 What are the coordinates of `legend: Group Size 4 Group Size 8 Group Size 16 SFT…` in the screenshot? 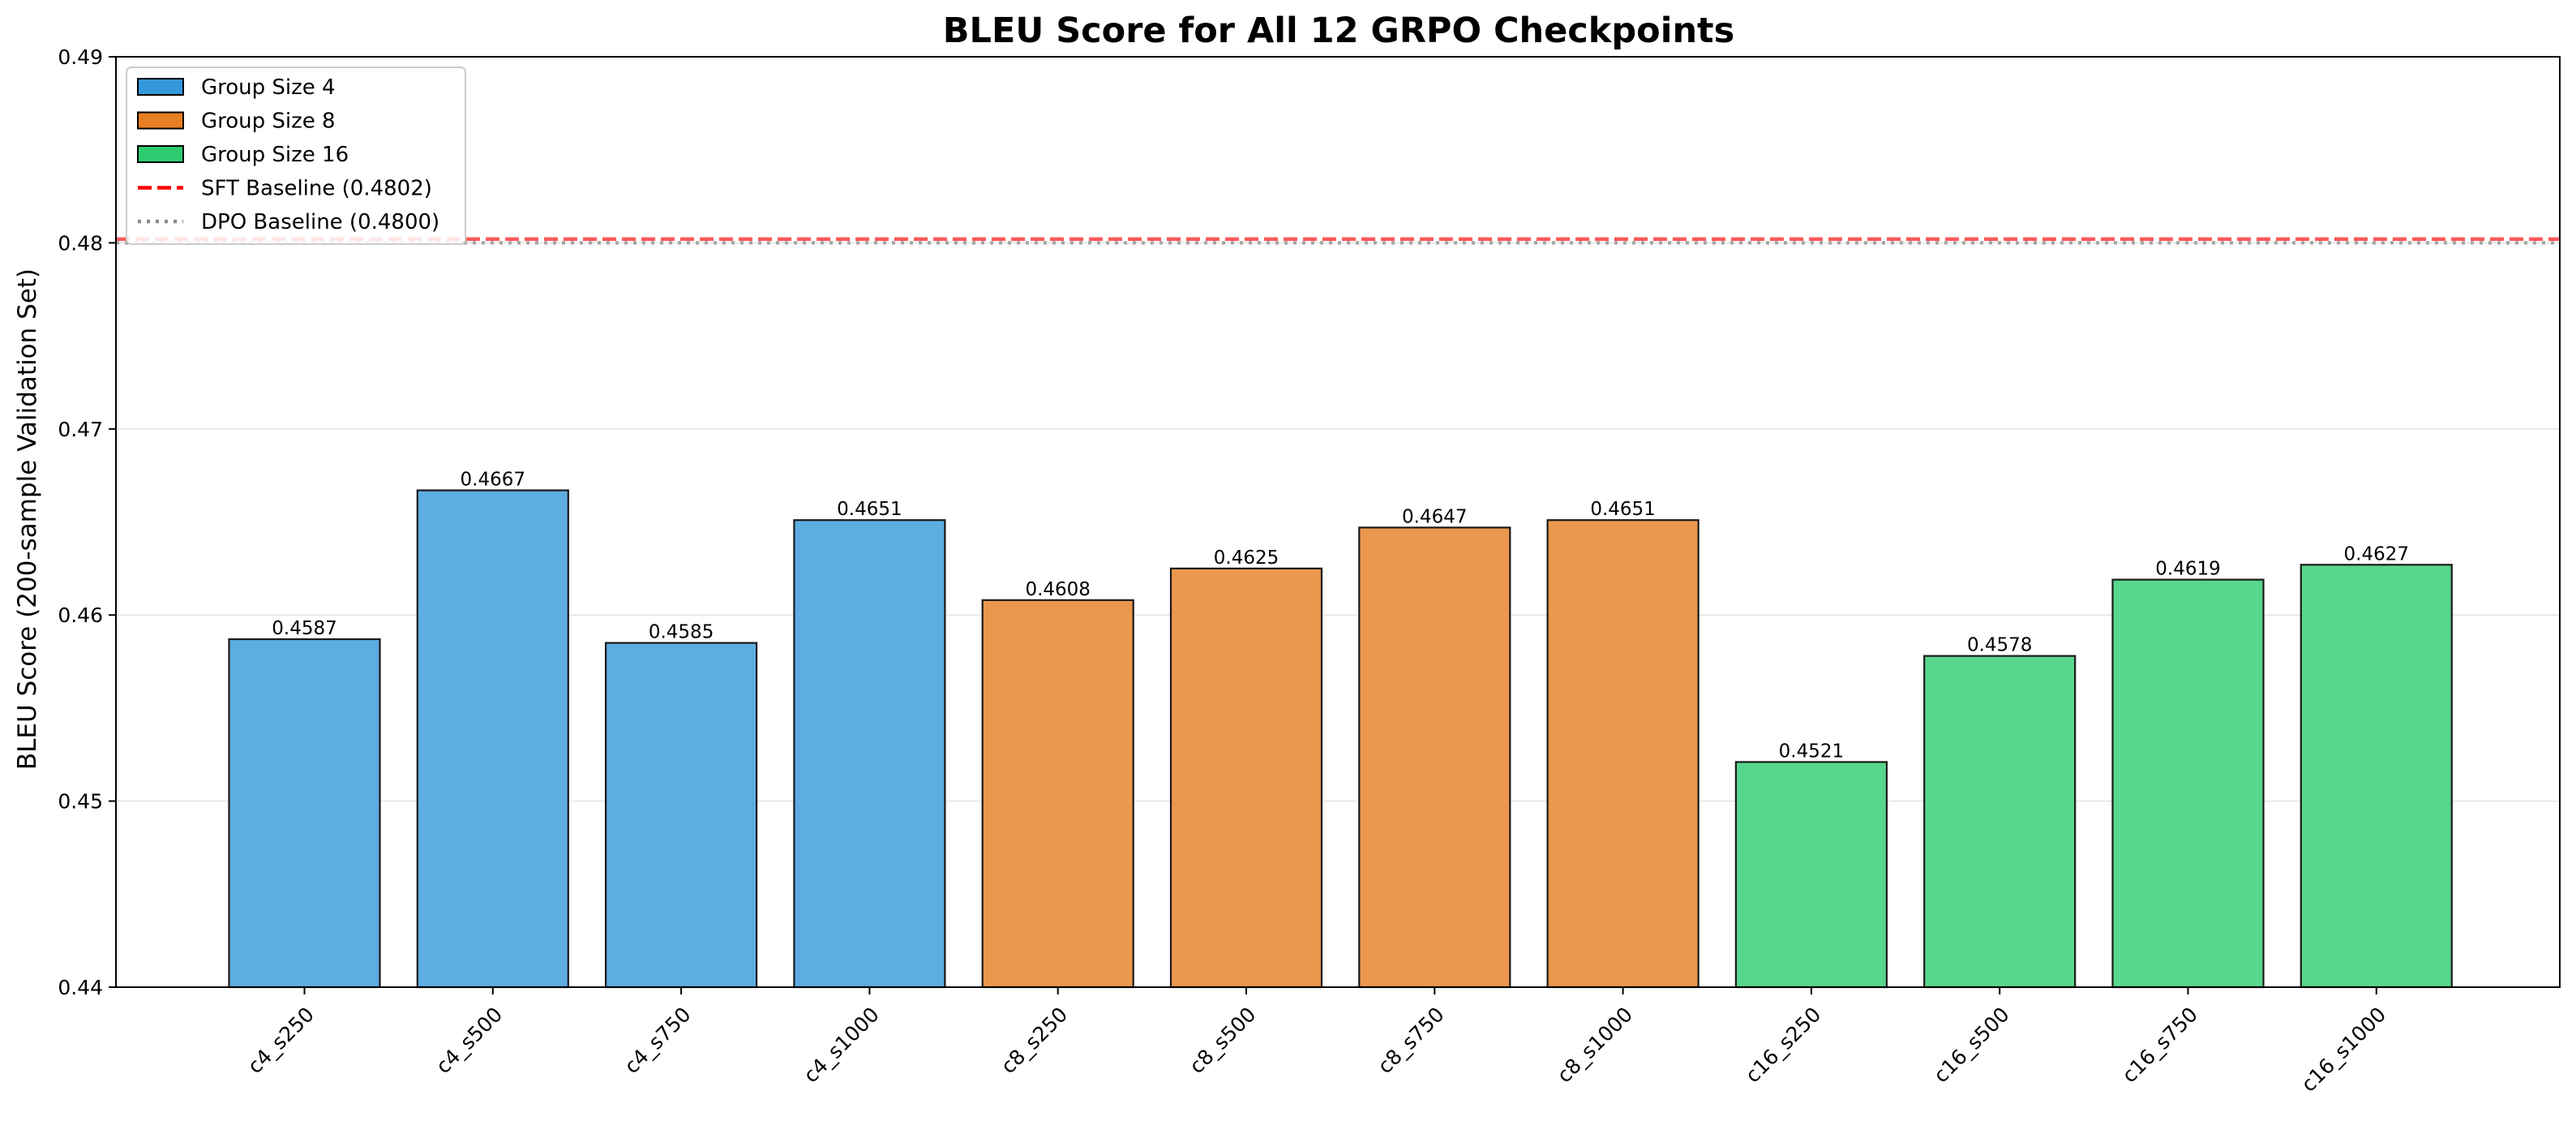 It's located at (296, 156).